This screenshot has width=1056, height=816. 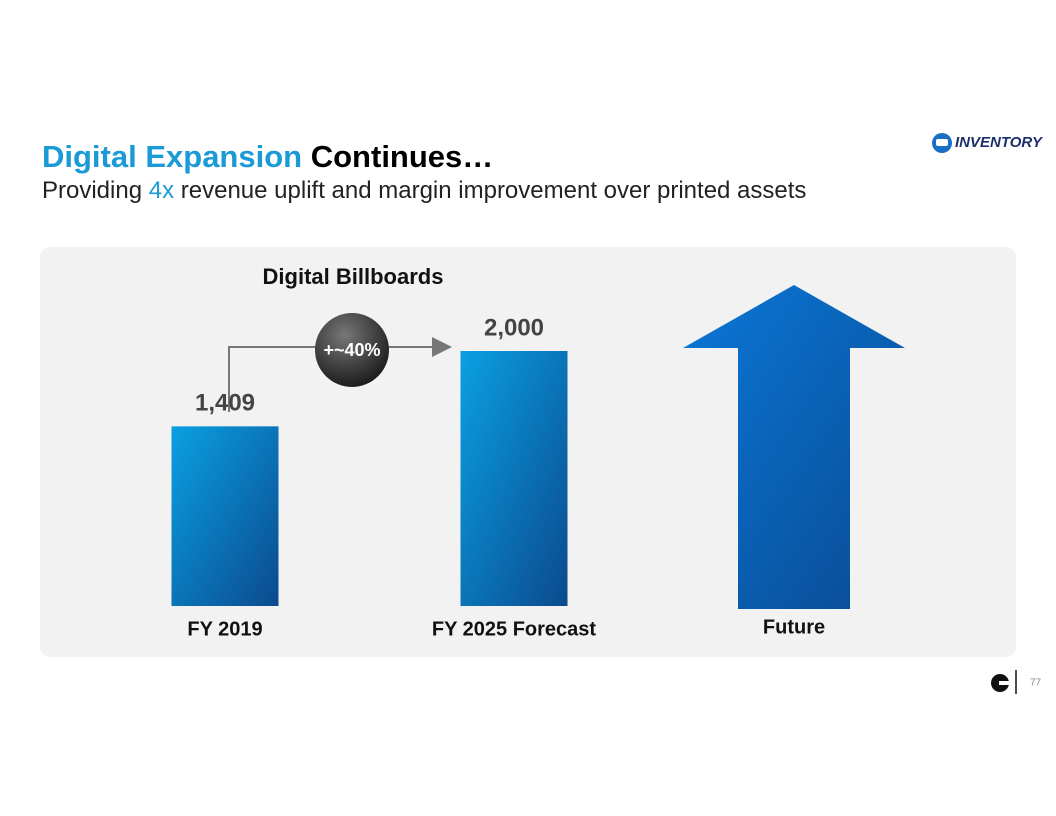 What do you see at coordinates (172, 156) in the screenshot?
I see `title-highlight: Digital Expansion` at bounding box center [172, 156].